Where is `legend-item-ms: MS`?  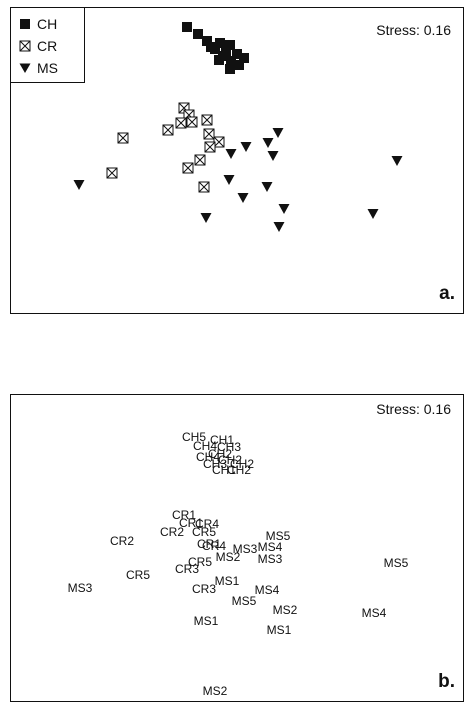 legend-item-ms: MS is located at coordinates (38, 68).